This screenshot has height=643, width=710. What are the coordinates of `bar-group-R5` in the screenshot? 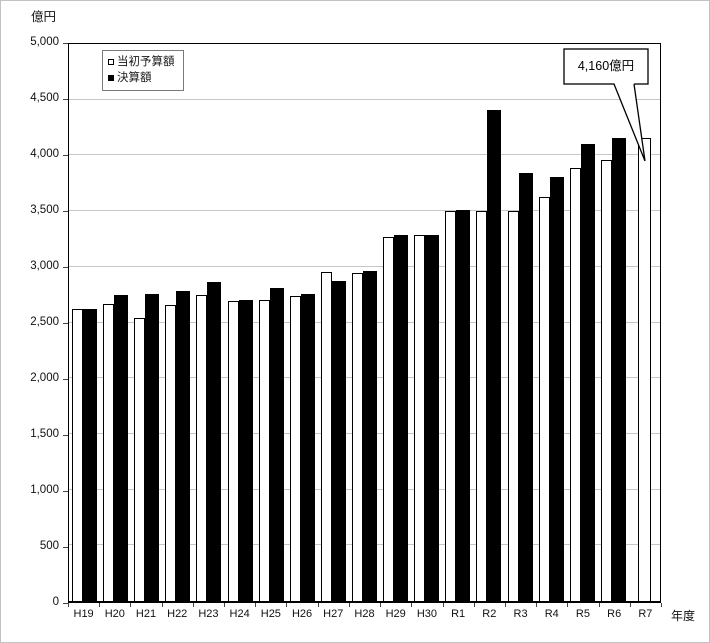 It's located at (582, 322).